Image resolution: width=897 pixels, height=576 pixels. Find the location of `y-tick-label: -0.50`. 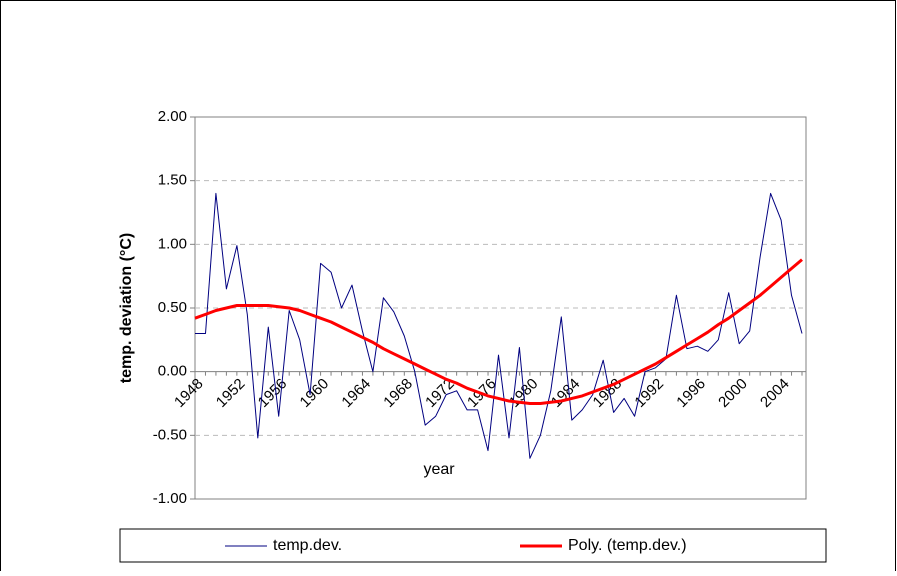

y-tick-label: -0.50 is located at coordinates (170, 434).